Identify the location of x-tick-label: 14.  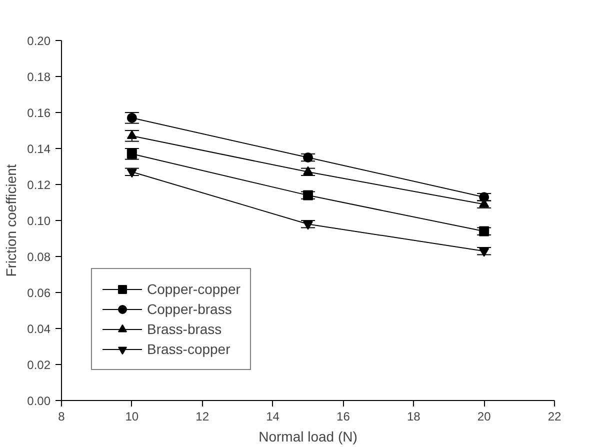
(273, 417).